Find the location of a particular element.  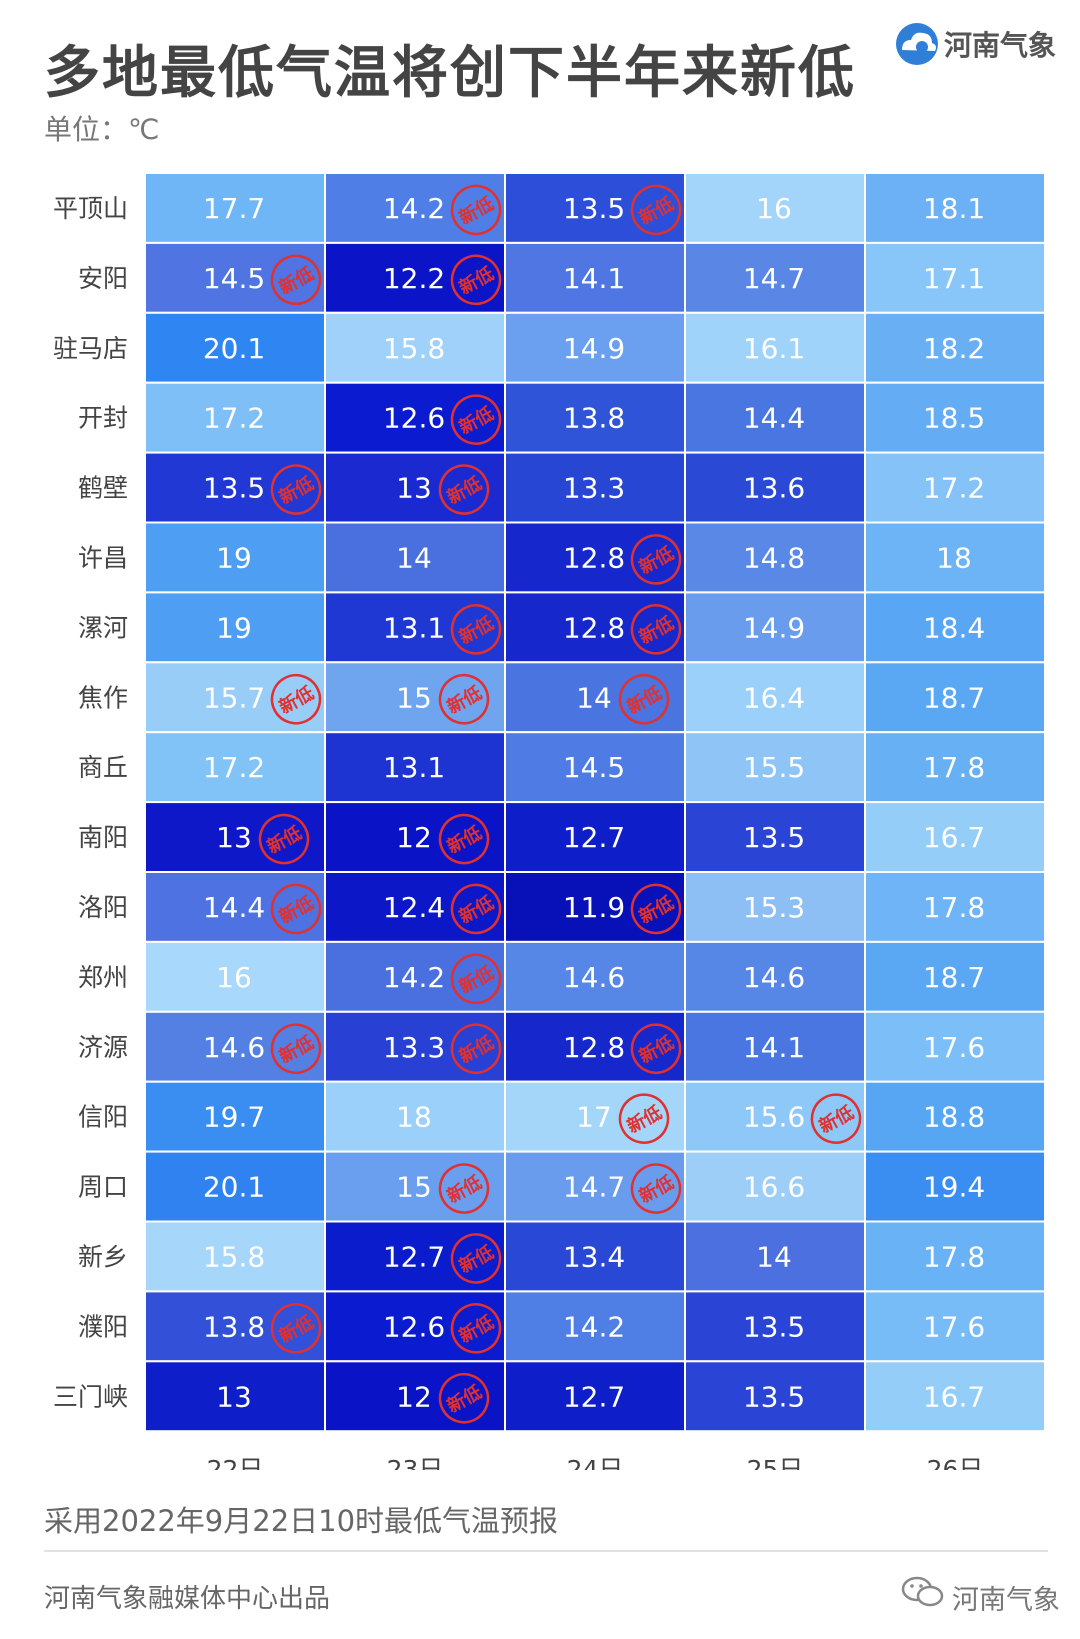

heatmap-cell: 18.1 is located at coordinates (955, 208).